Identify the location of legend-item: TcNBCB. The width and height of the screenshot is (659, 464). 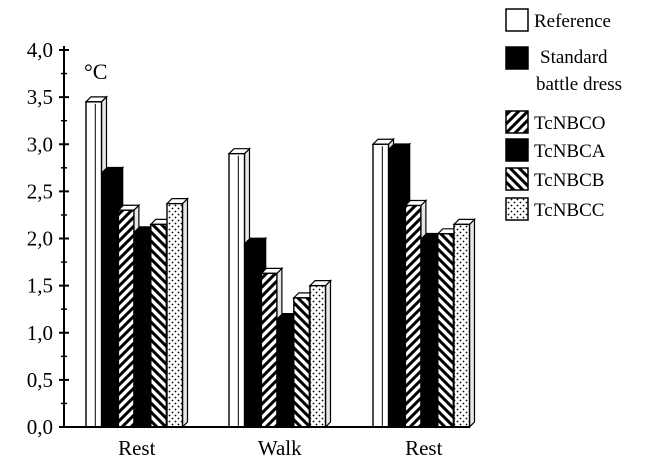
(554, 179).